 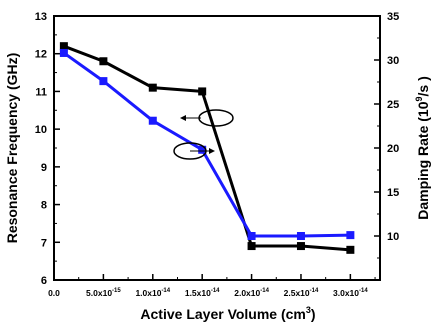 I want to click on x-axis-title-main: Active Layer Volume (cm, so click(x=222, y=314).